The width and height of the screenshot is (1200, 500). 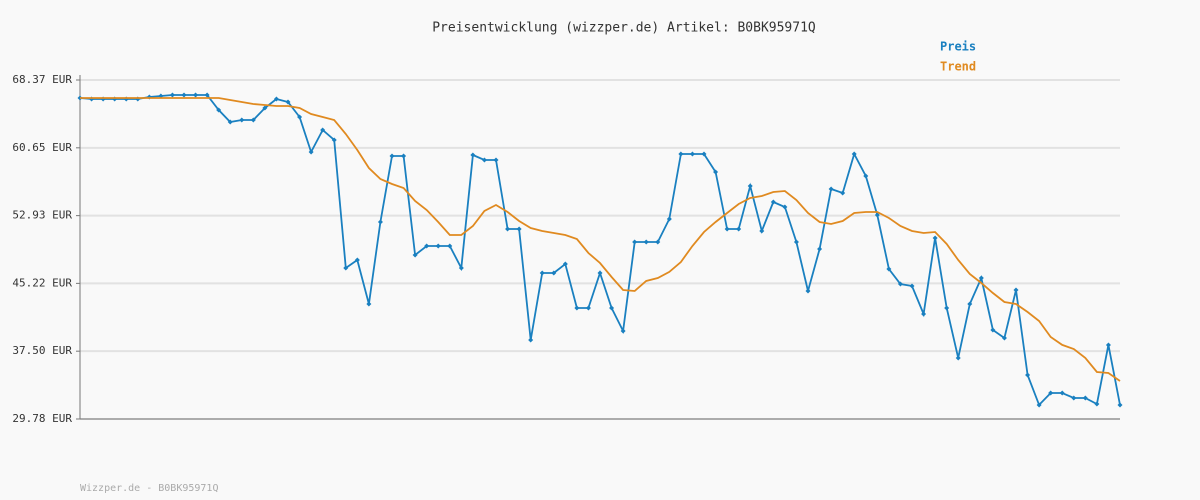 What do you see at coordinates (958, 47) in the screenshot?
I see `legend-entry: Preis` at bounding box center [958, 47].